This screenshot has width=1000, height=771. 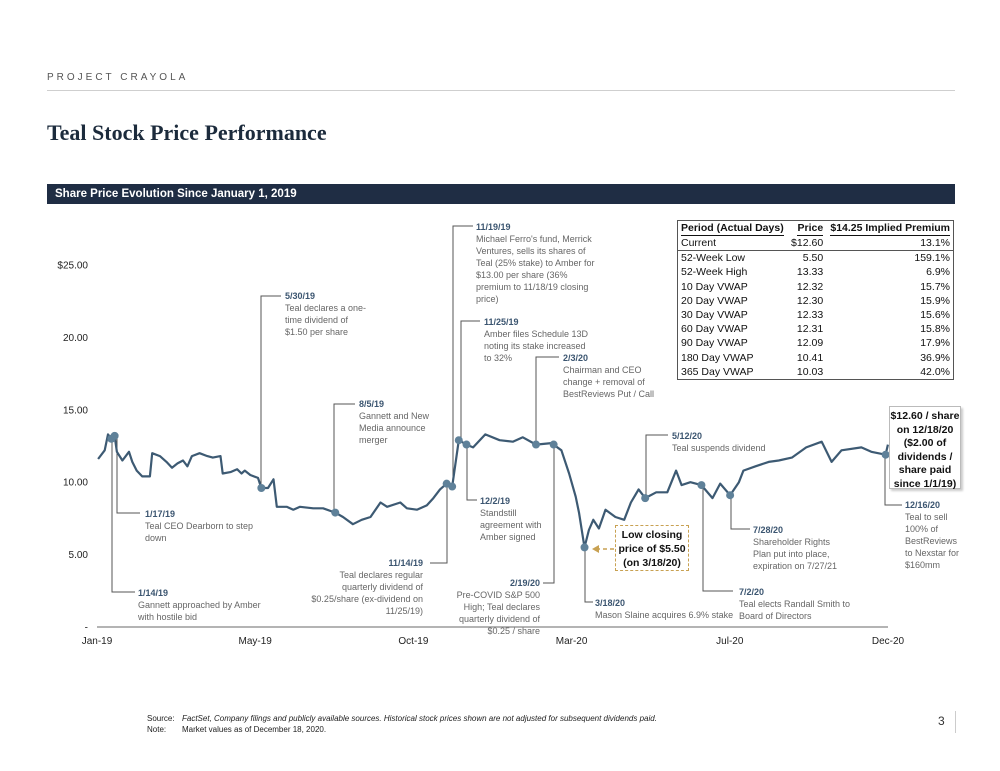 What do you see at coordinates (890, 229) in the screenshot?
I see `col-header-premium: $14.25 Implied Premium` at bounding box center [890, 229].